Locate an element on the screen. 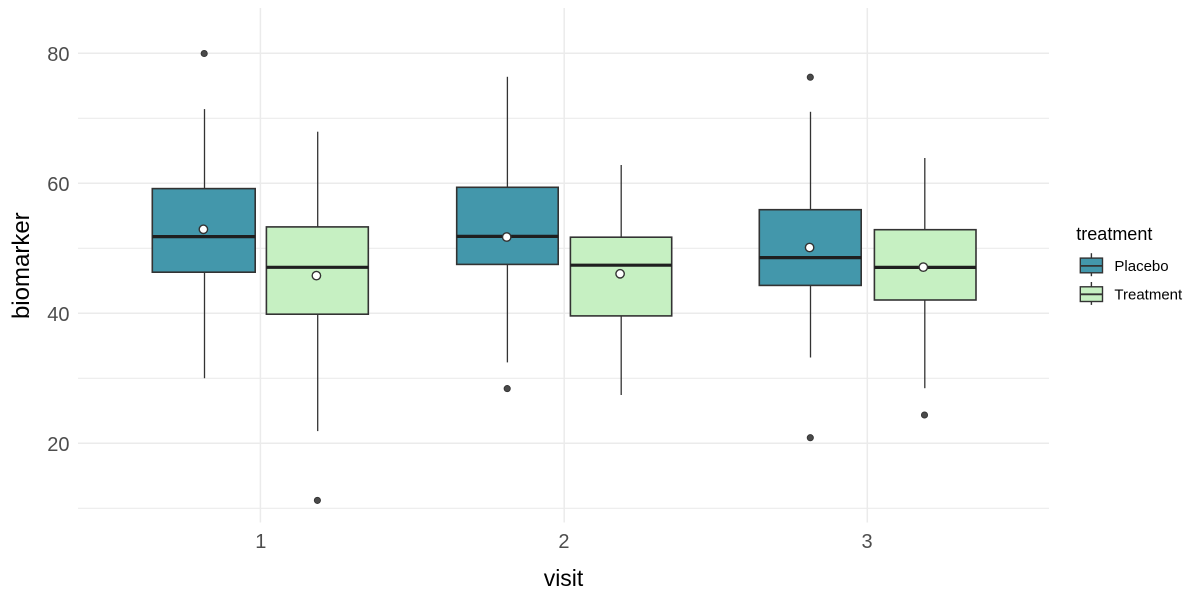  svg-text: 1 is located at coordinates (260, 542).